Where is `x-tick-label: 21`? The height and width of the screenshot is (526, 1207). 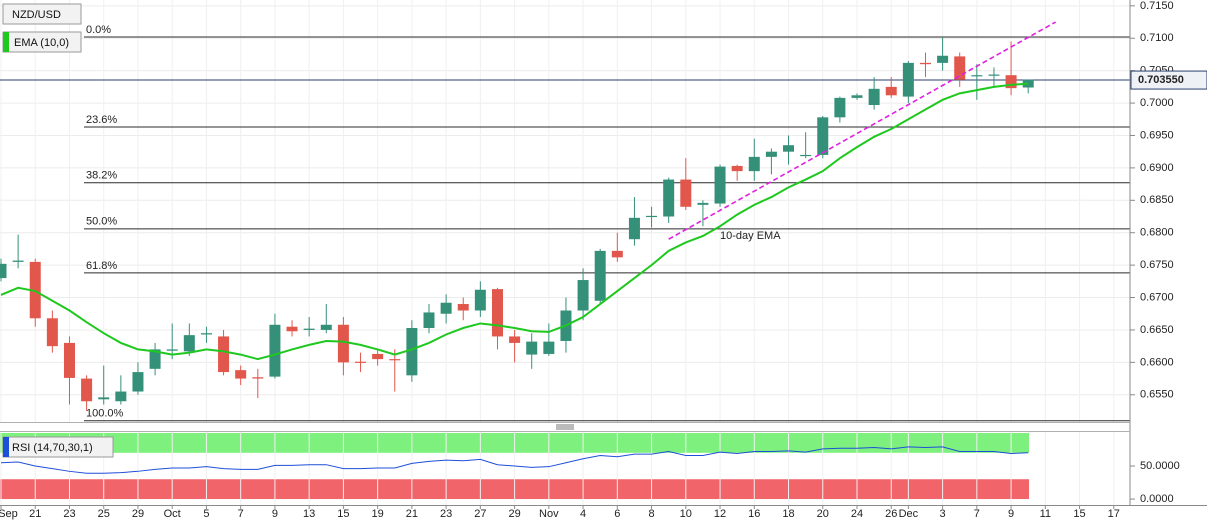 x-tick-label: 21 is located at coordinates (35, 514).